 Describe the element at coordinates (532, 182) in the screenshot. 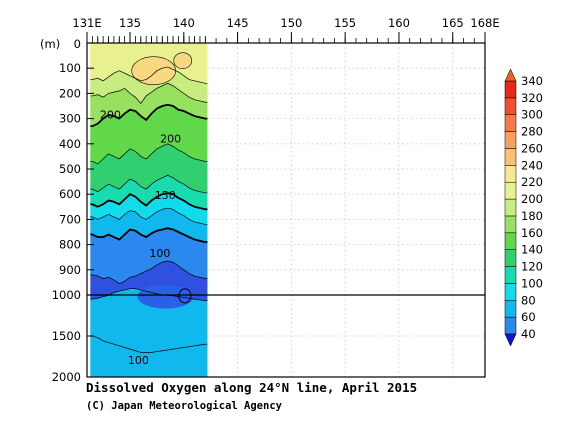

I see `colorbar-label: 220` at that location.